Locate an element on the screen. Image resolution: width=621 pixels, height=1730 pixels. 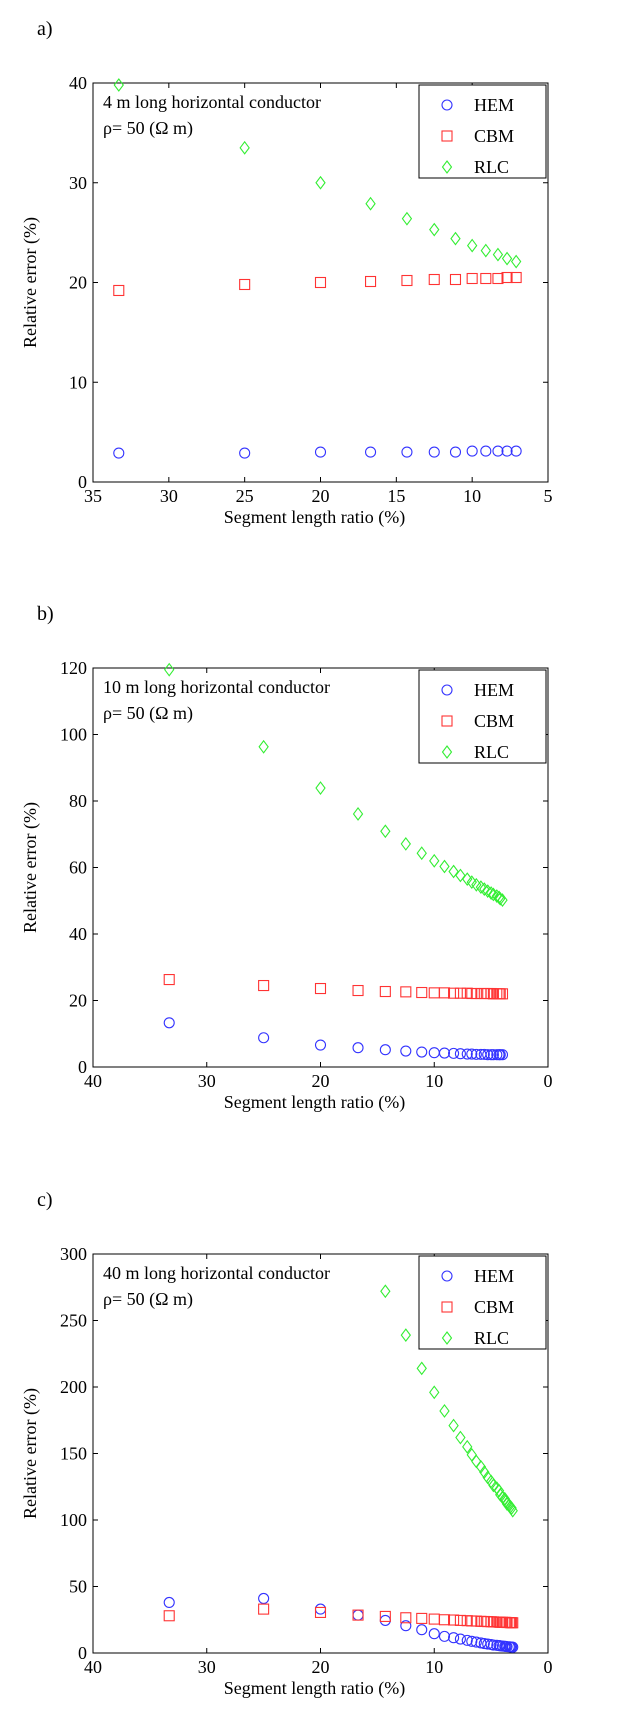
annotation-line: 40 m long horizontal conductor is located at coordinates (216, 1273).